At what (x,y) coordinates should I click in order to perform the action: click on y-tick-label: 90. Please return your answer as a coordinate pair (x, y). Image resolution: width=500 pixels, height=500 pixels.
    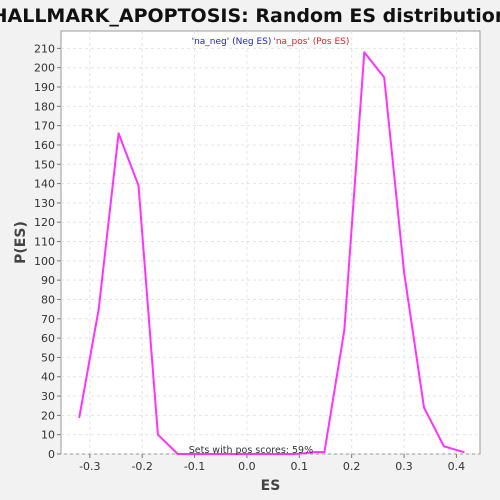
    Looking at the image, I should click on (48, 280).